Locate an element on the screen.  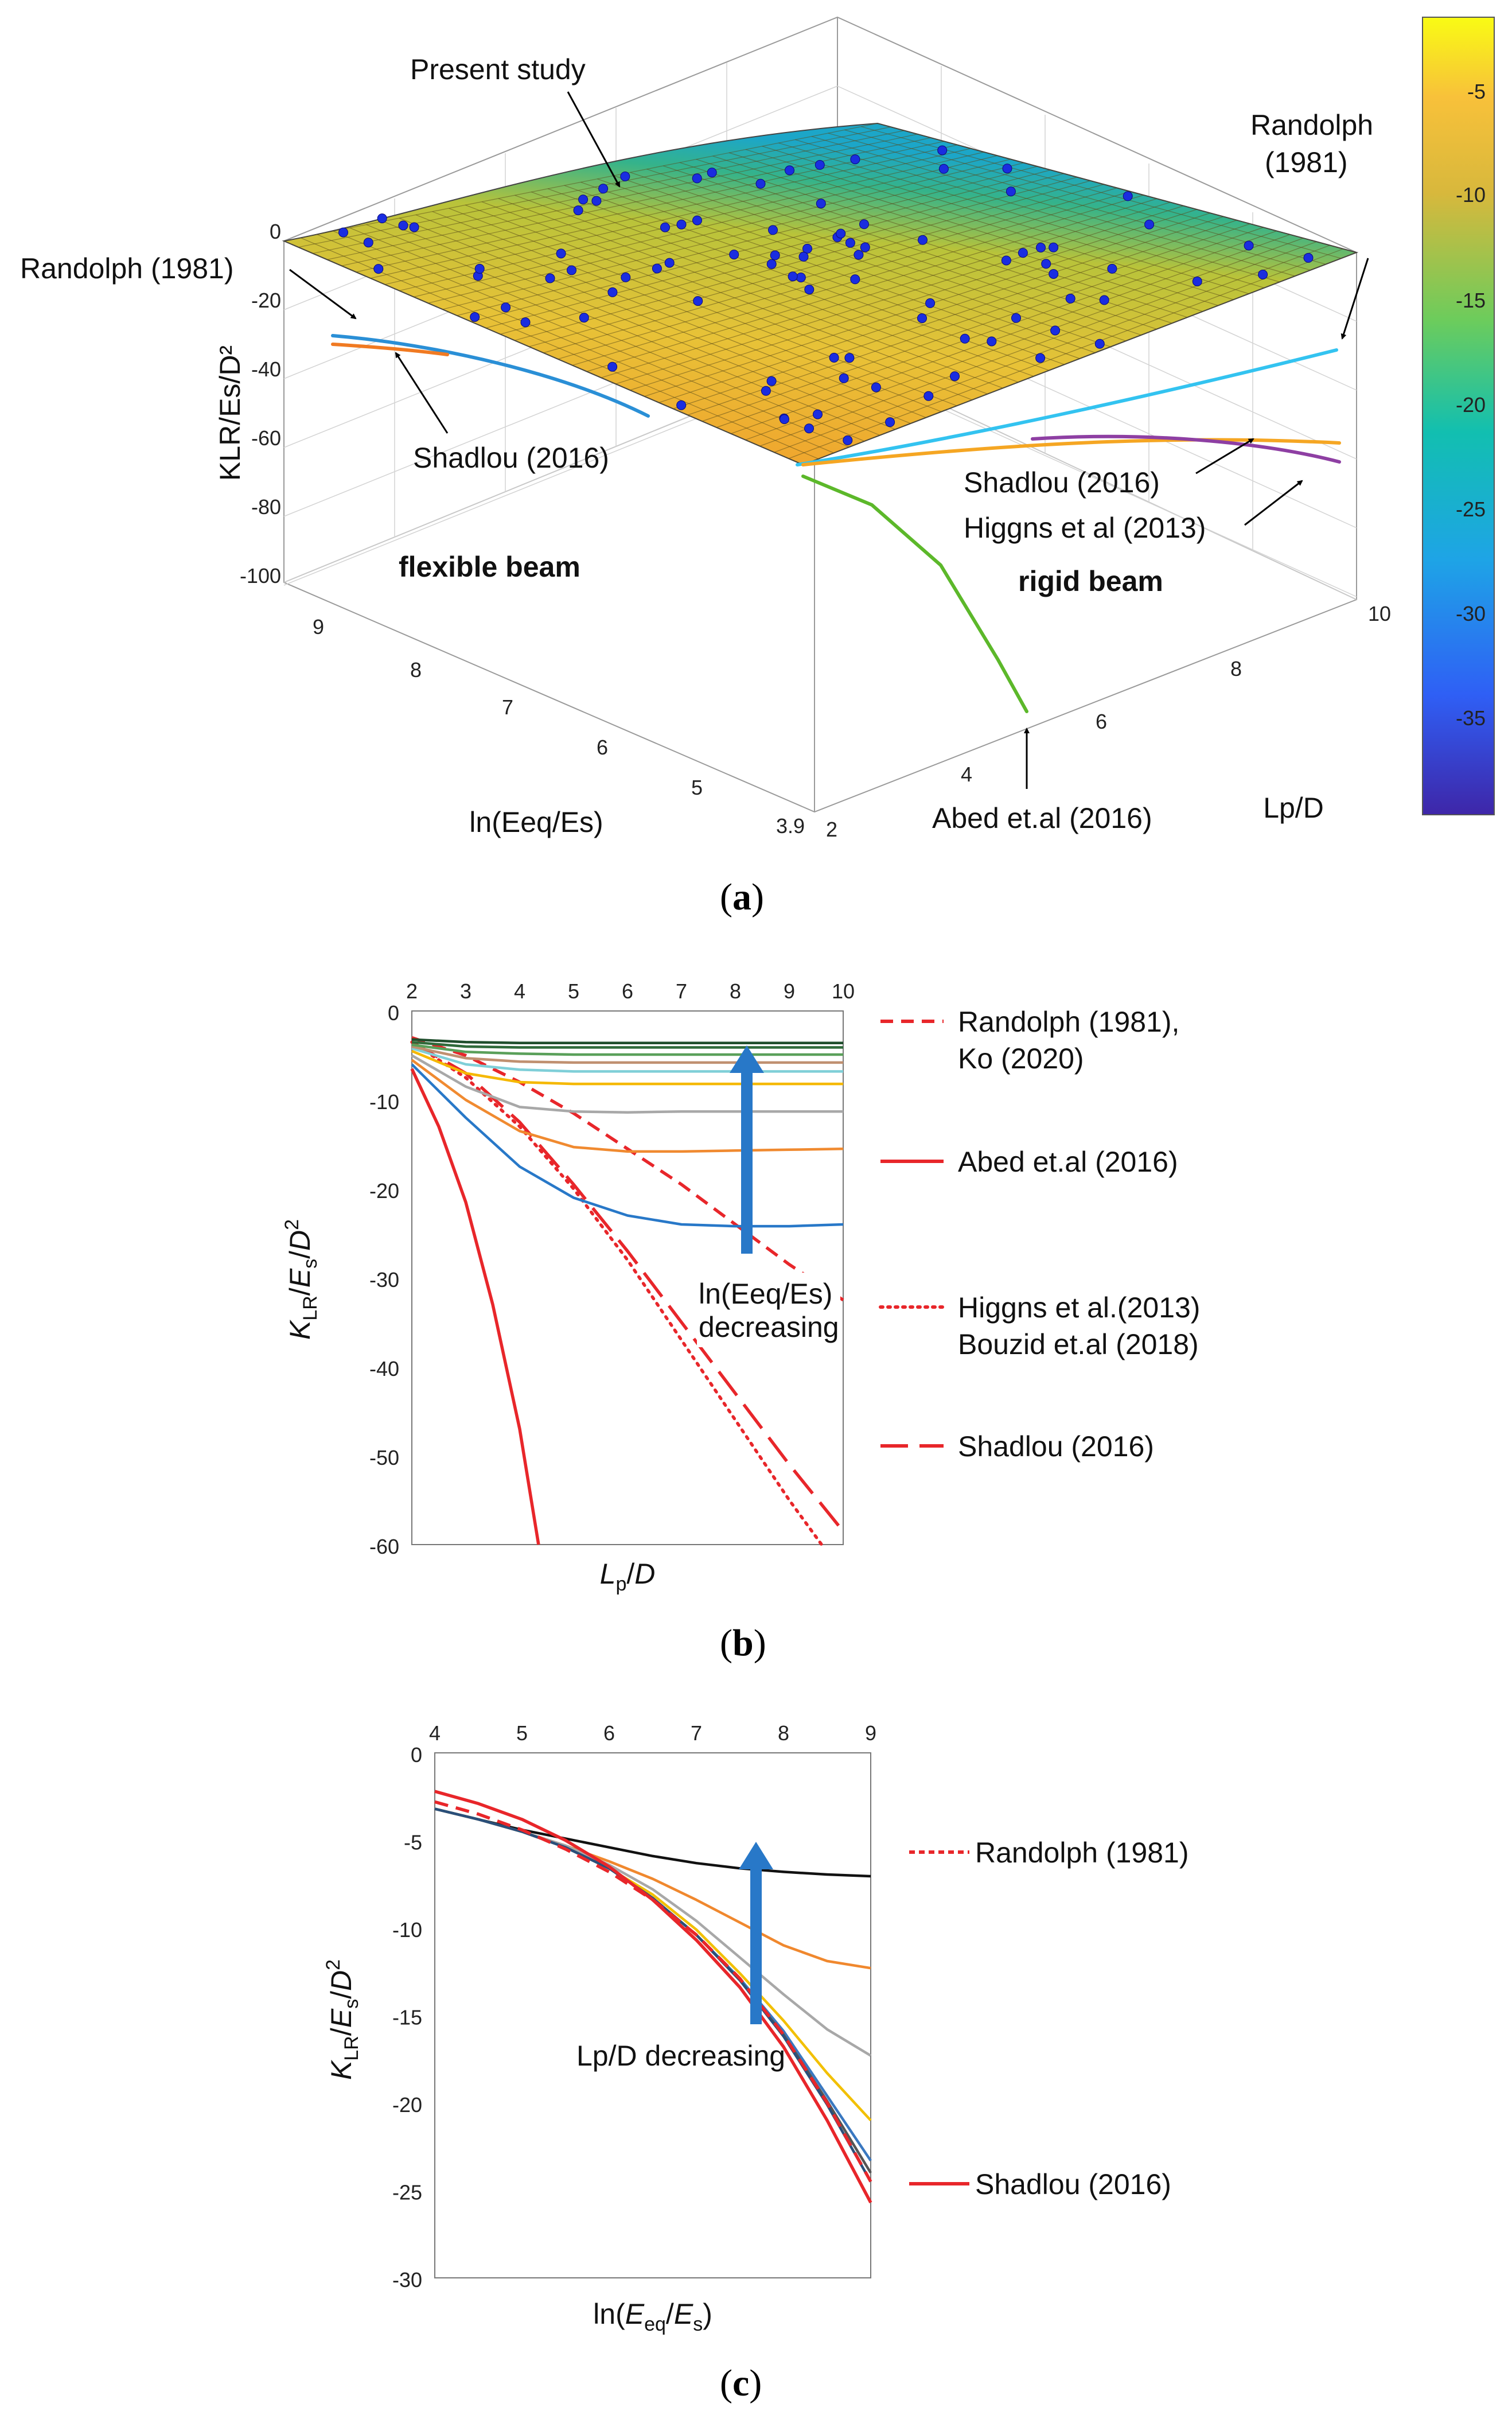
y-tick-label: -50 is located at coordinates (384, 1457).